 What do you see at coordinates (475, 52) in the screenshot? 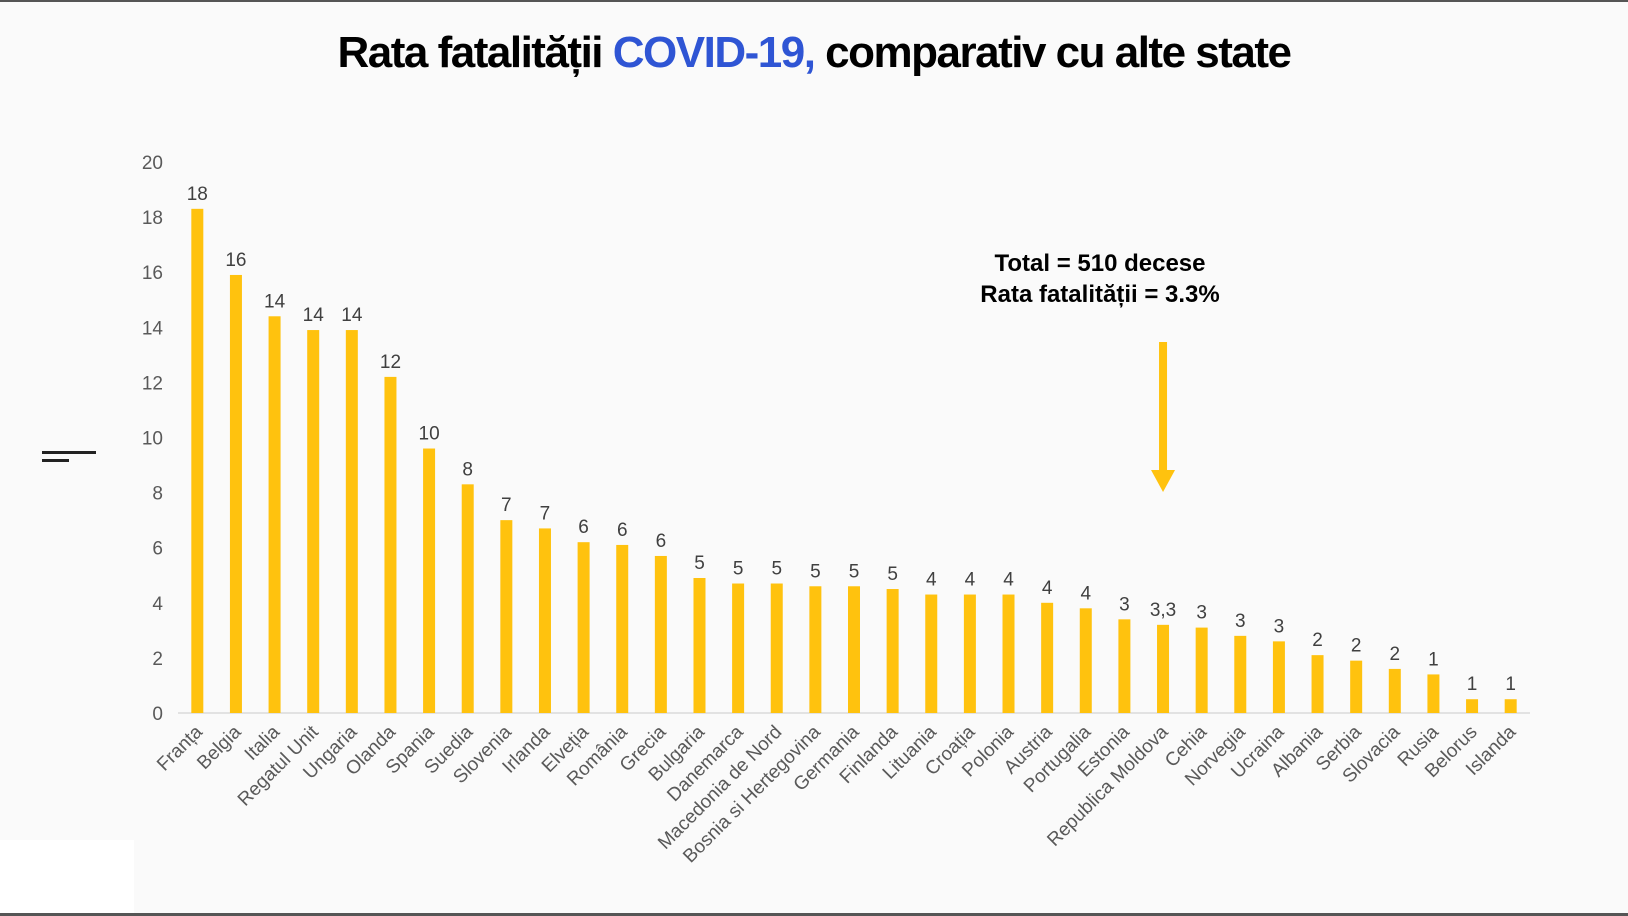
I see `title-part-1: Rata fatalității` at bounding box center [475, 52].